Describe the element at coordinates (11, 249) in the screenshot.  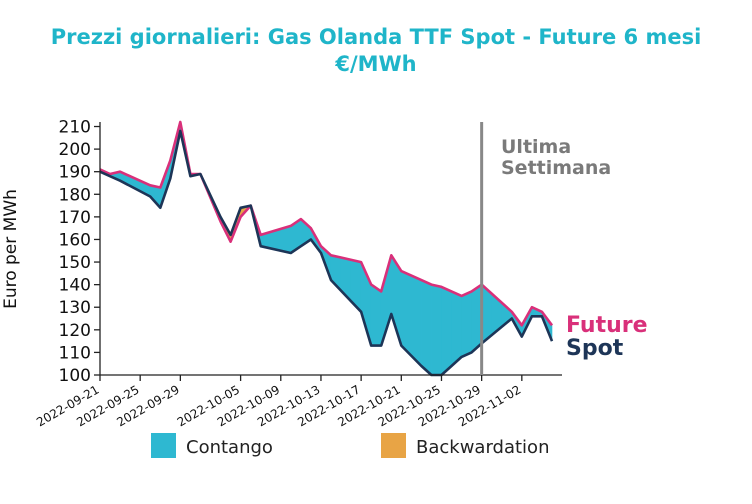
I see `y-axis-label: Euro per MWh` at that location.